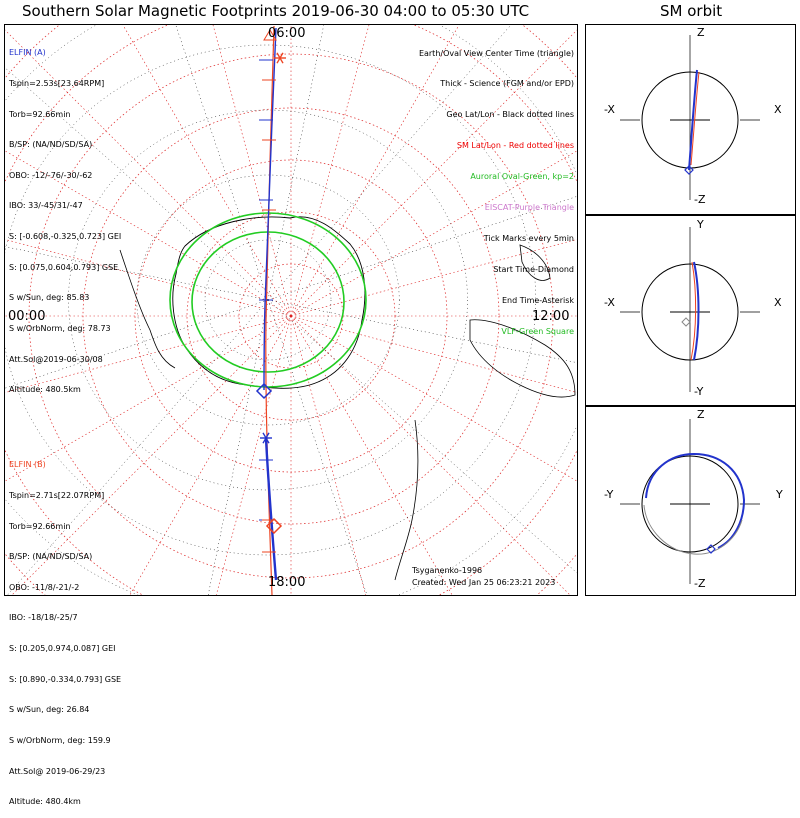  What do you see at coordinates (271, 509) in the screenshot?
I see `elfin-a-track-science` at bounding box center [271, 509].